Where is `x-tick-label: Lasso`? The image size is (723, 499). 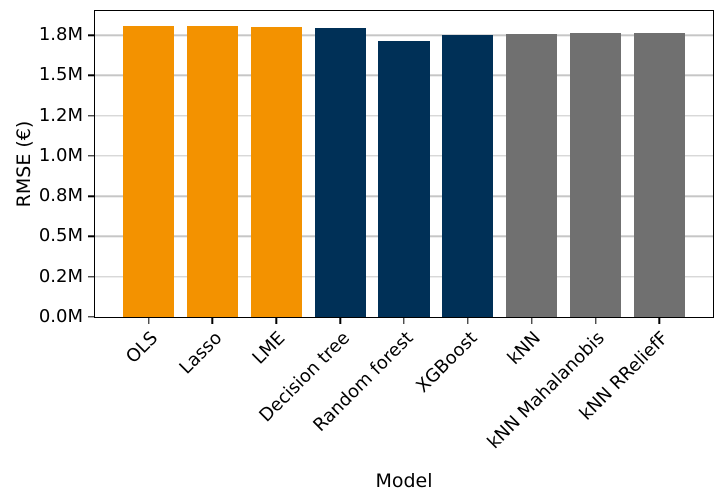
x-tick-label: Lasso is located at coordinates (200, 353).